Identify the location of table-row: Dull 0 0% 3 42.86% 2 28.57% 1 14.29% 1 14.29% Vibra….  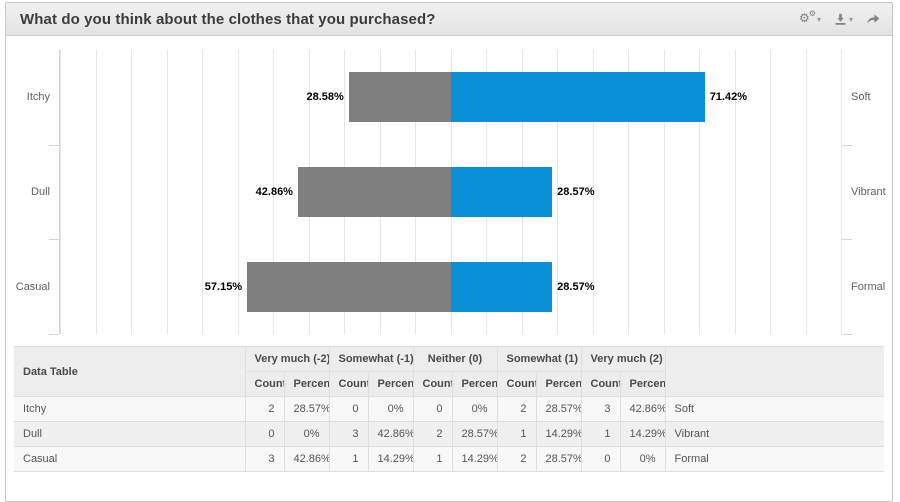
(449, 434).